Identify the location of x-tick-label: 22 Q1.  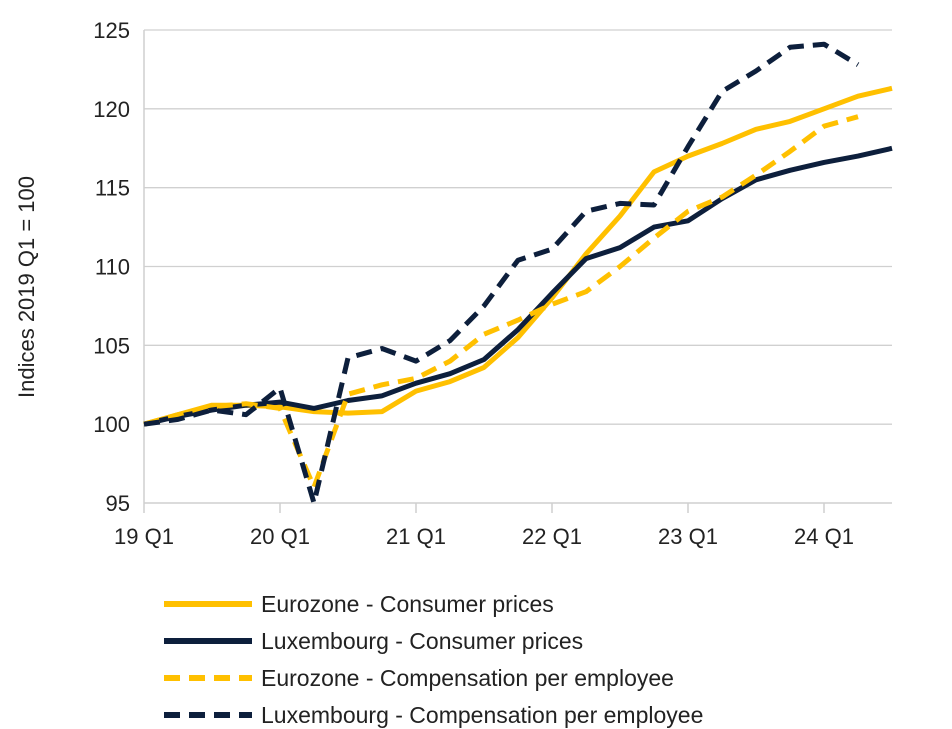
(552, 536).